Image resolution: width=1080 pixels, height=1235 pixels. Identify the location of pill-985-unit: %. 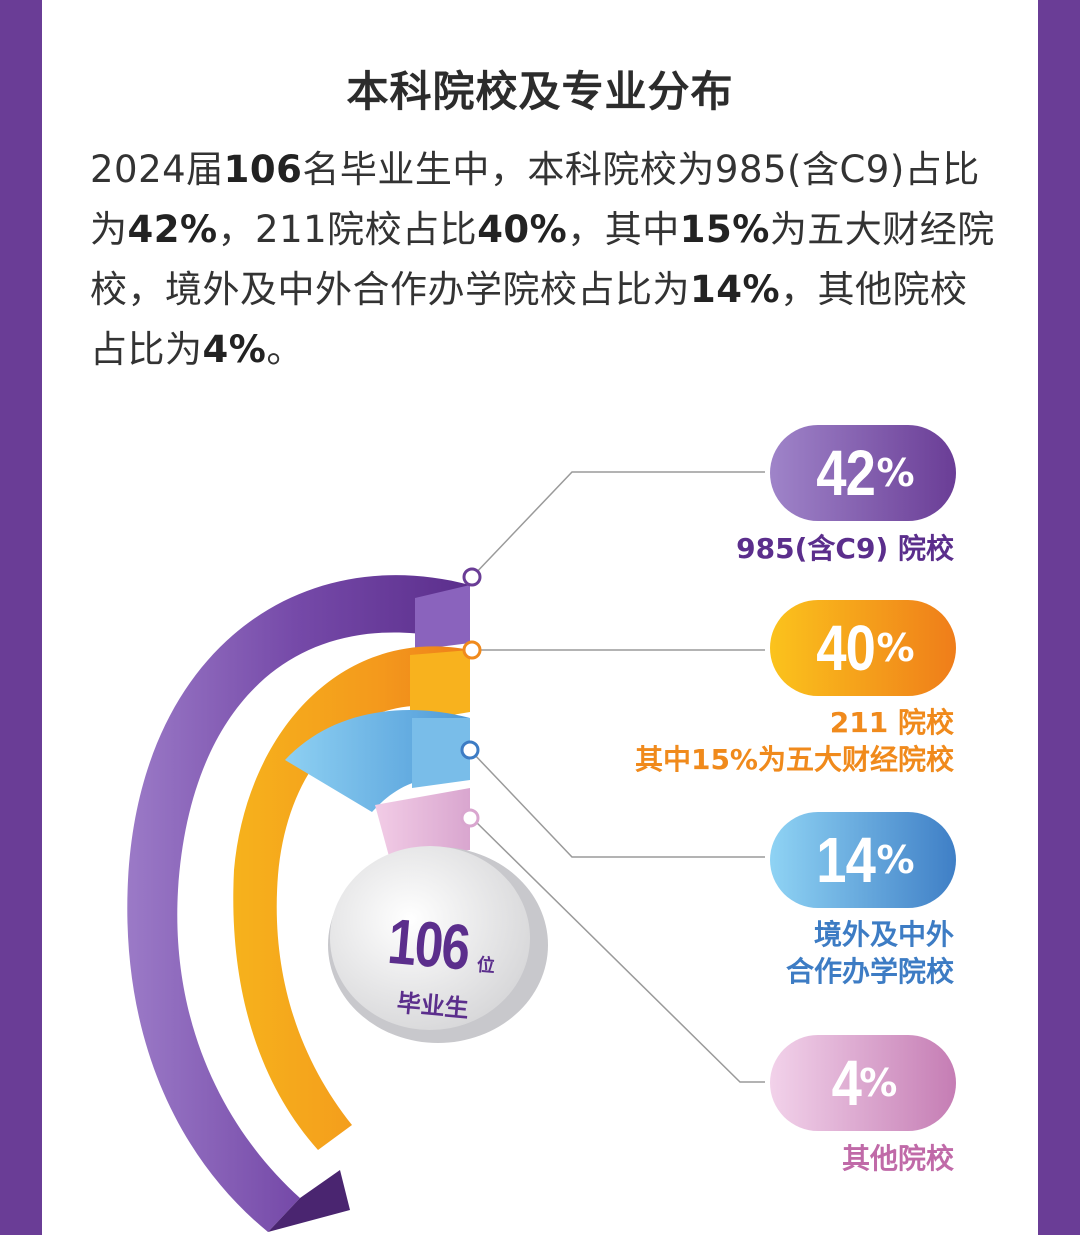
(895, 473).